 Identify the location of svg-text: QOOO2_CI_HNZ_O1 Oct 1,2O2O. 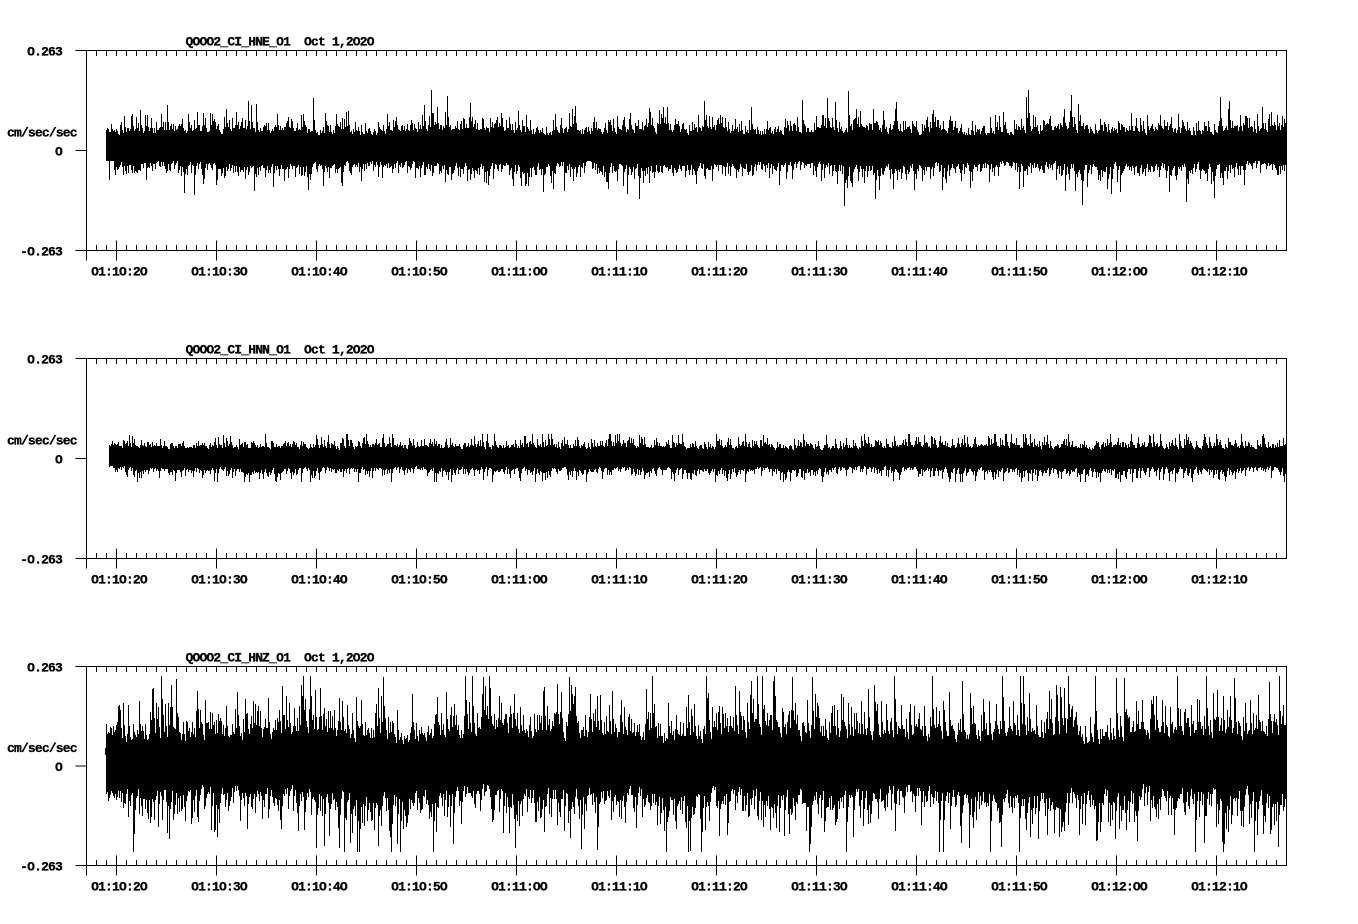
(280, 658).